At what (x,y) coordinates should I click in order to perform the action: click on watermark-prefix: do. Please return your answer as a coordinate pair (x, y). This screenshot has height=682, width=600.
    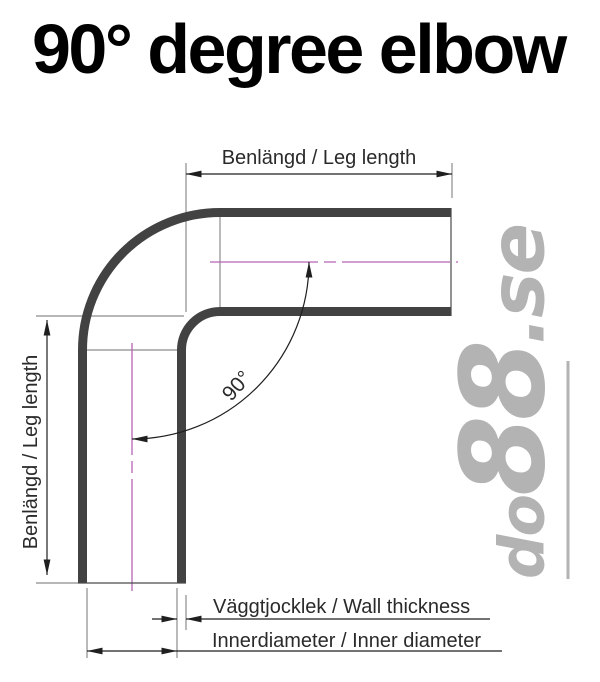
    Looking at the image, I should click on (522, 538).